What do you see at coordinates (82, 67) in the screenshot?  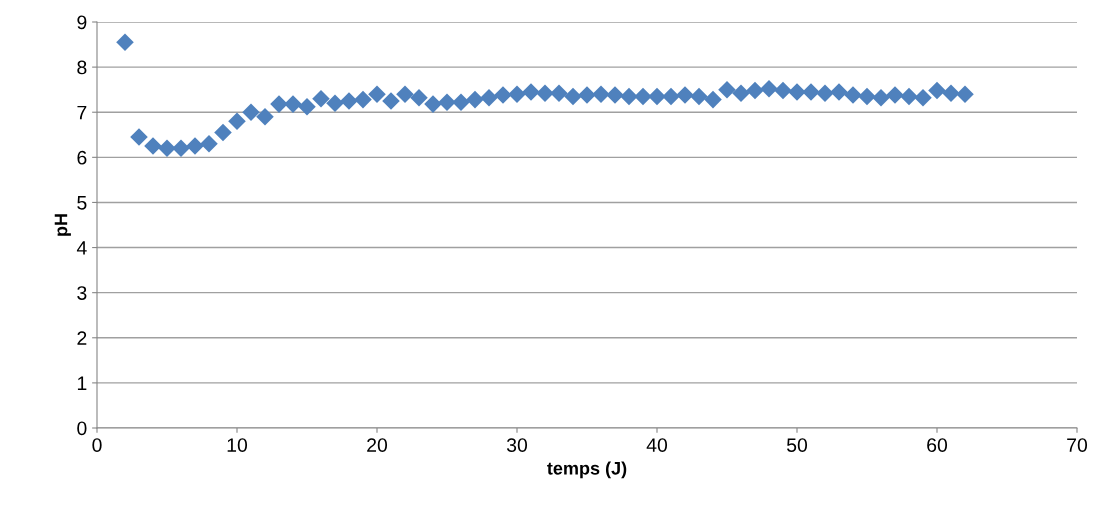 I see `y-tick-label: 8` at bounding box center [82, 67].